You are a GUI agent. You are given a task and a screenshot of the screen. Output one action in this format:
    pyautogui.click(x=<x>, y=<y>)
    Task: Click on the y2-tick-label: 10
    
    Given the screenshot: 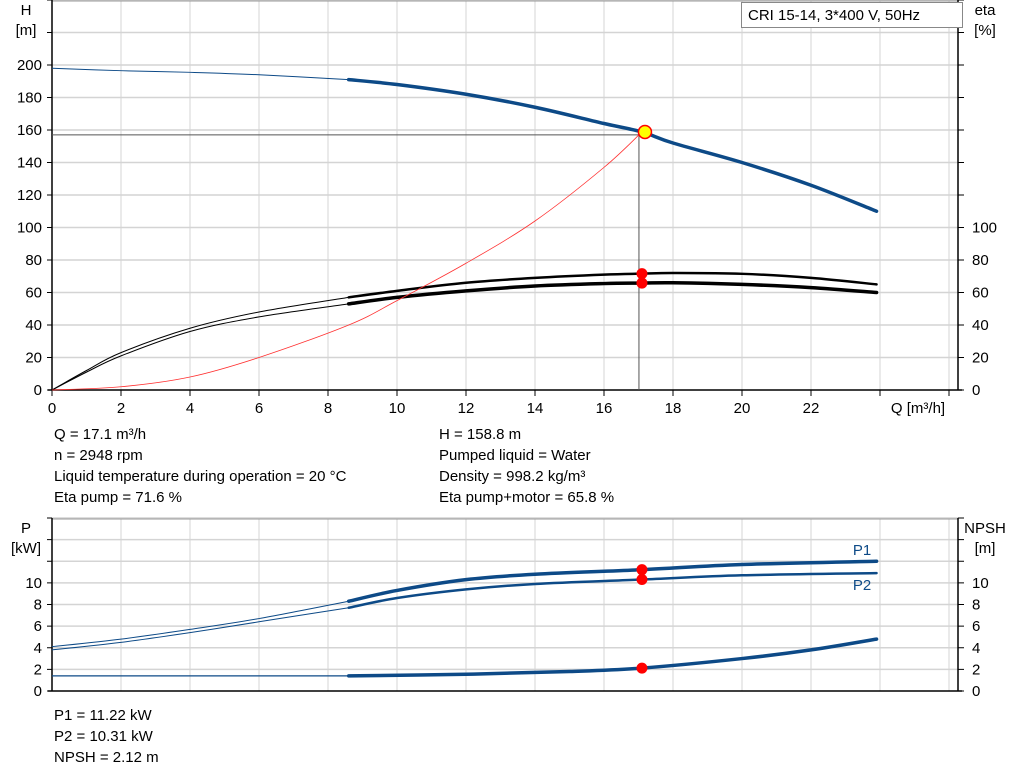 What is the action you would take?
    pyautogui.click(x=980, y=583)
    